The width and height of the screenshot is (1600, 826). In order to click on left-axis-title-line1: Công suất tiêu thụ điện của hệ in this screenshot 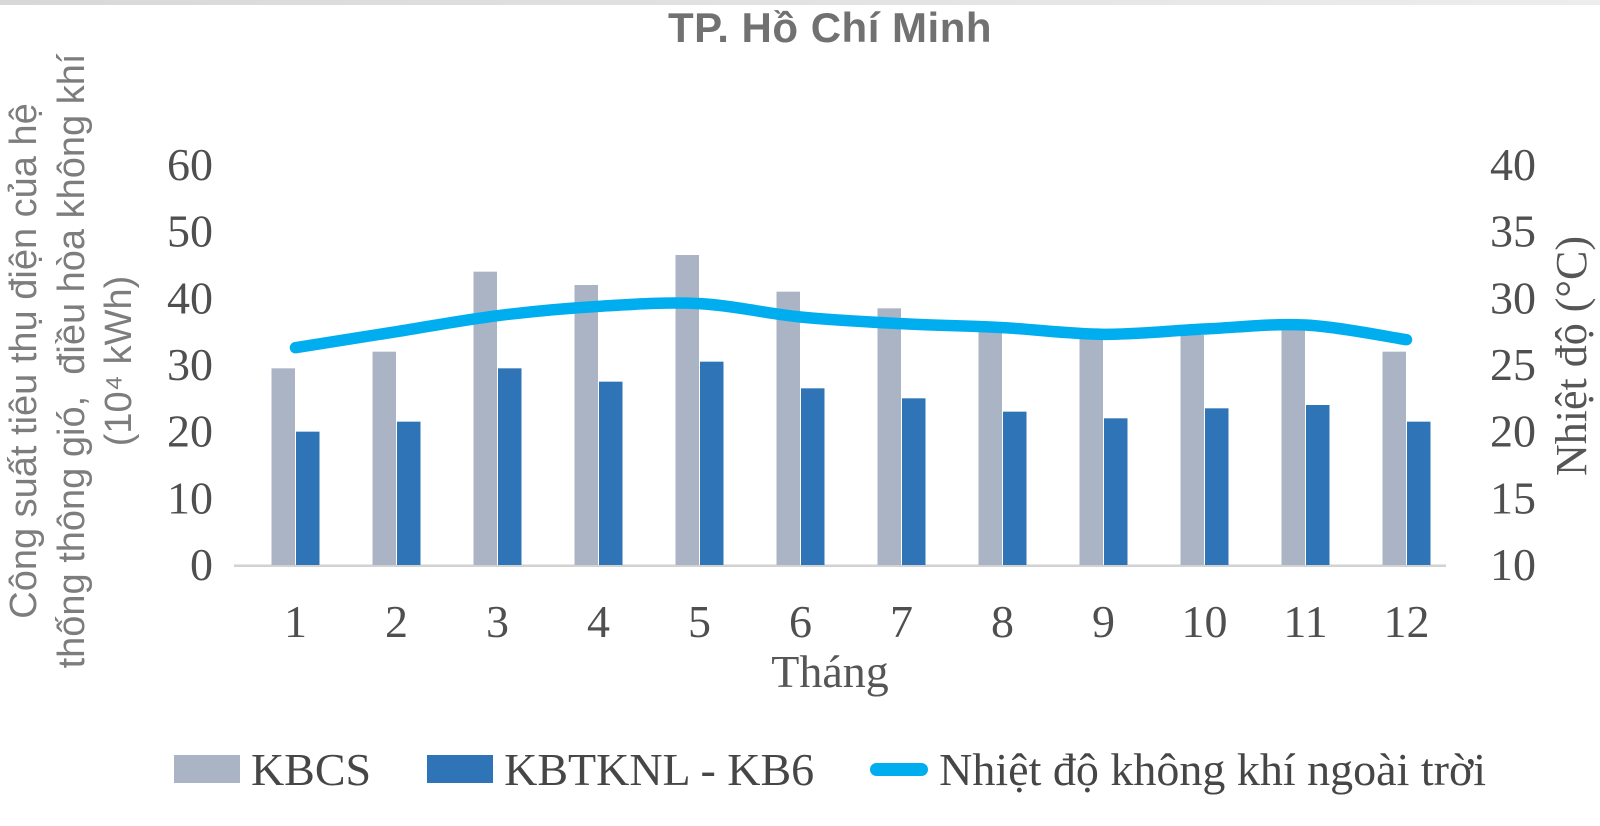, I will do `click(24, 361)`.